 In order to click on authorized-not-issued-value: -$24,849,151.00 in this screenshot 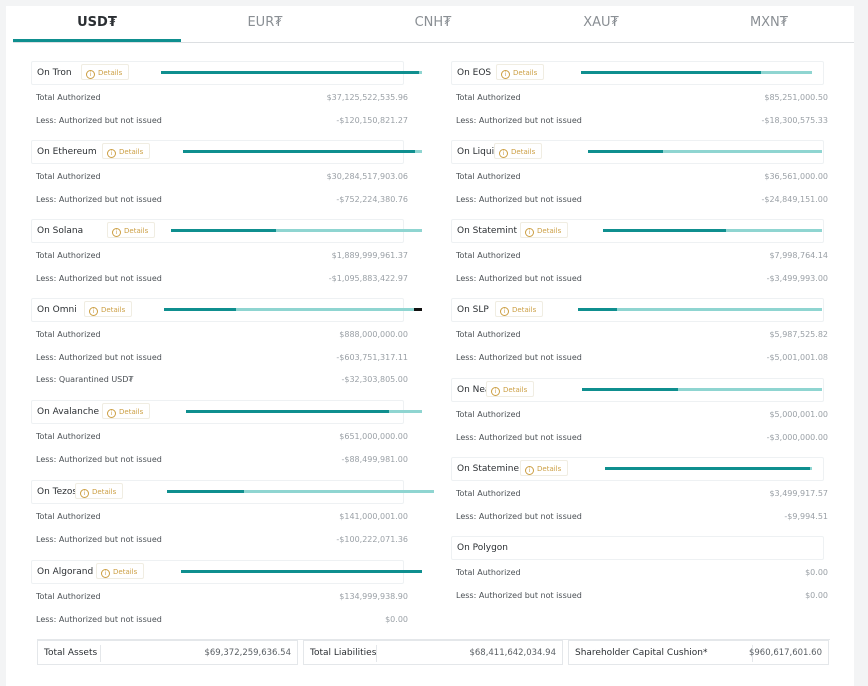, I will do `click(794, 199)`.